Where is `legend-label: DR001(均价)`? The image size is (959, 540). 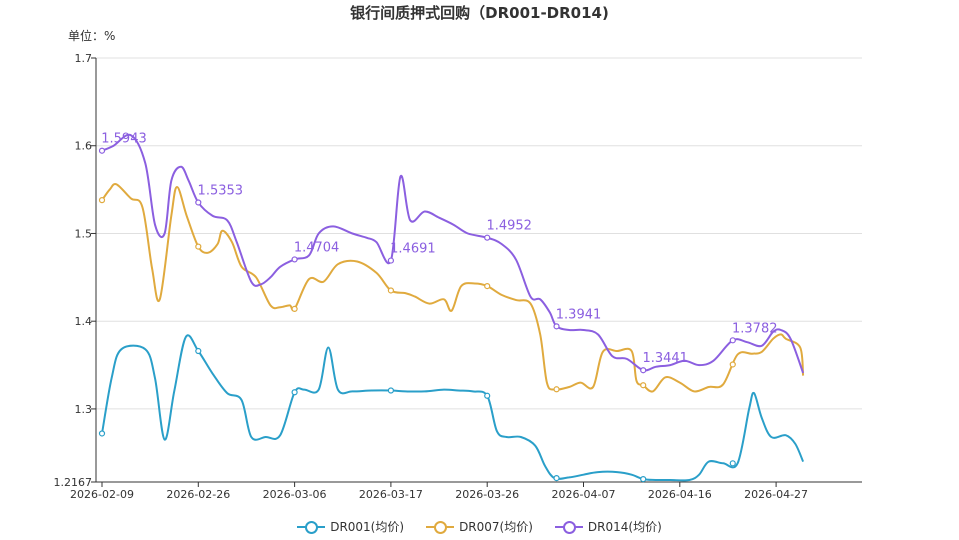
legend-label: DR001(均价) is located at coordinates (367, 527).